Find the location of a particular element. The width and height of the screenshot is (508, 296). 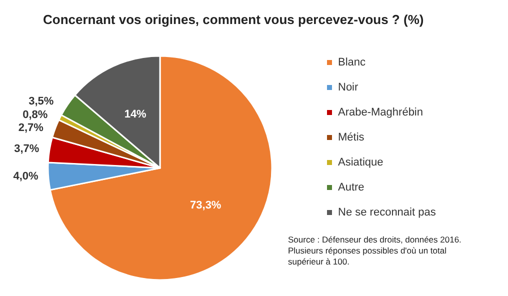

data-label: 3,5% is located at coordinates (41, 101).